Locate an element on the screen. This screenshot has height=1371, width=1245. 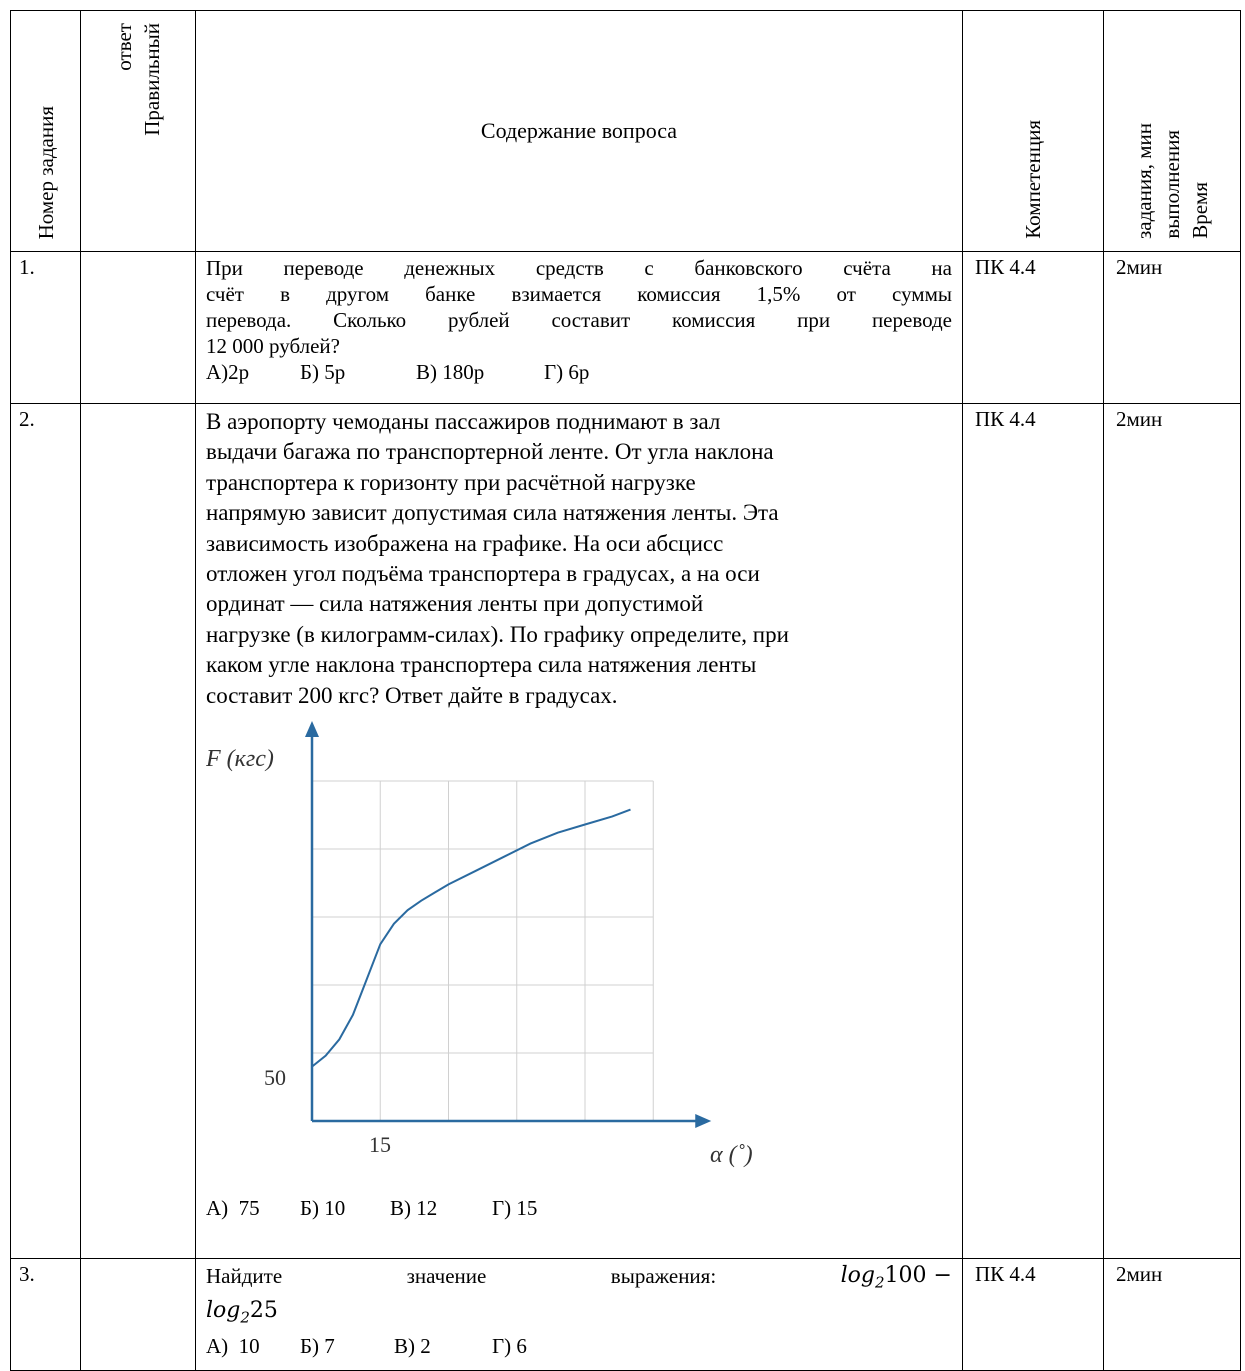
log-expression-part2: log225 is located at coordinates (242, 1312).